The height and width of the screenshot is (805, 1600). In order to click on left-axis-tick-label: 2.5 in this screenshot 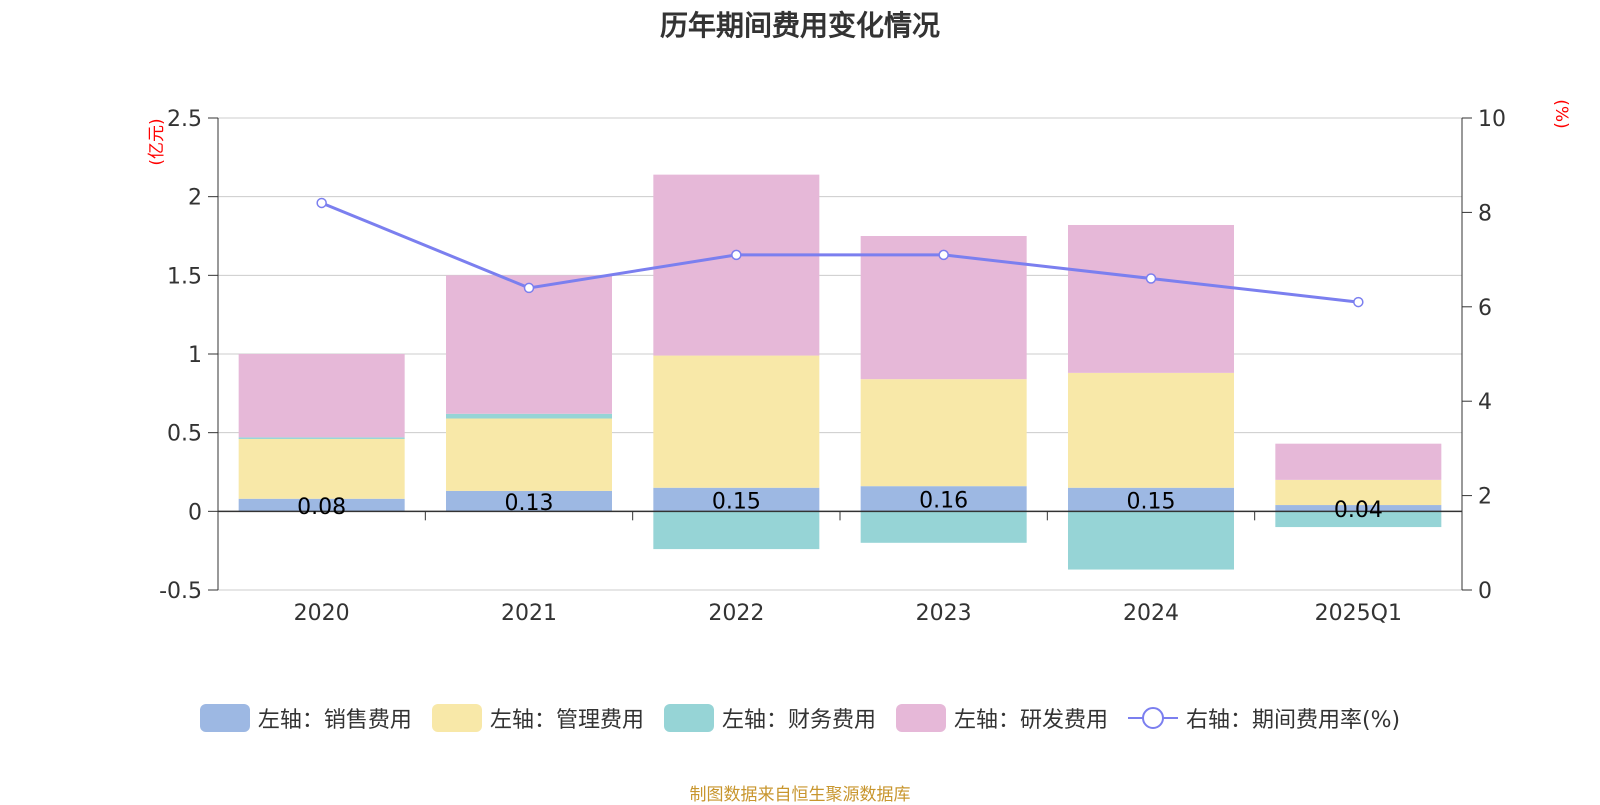, I will do `click(184, 119)`.